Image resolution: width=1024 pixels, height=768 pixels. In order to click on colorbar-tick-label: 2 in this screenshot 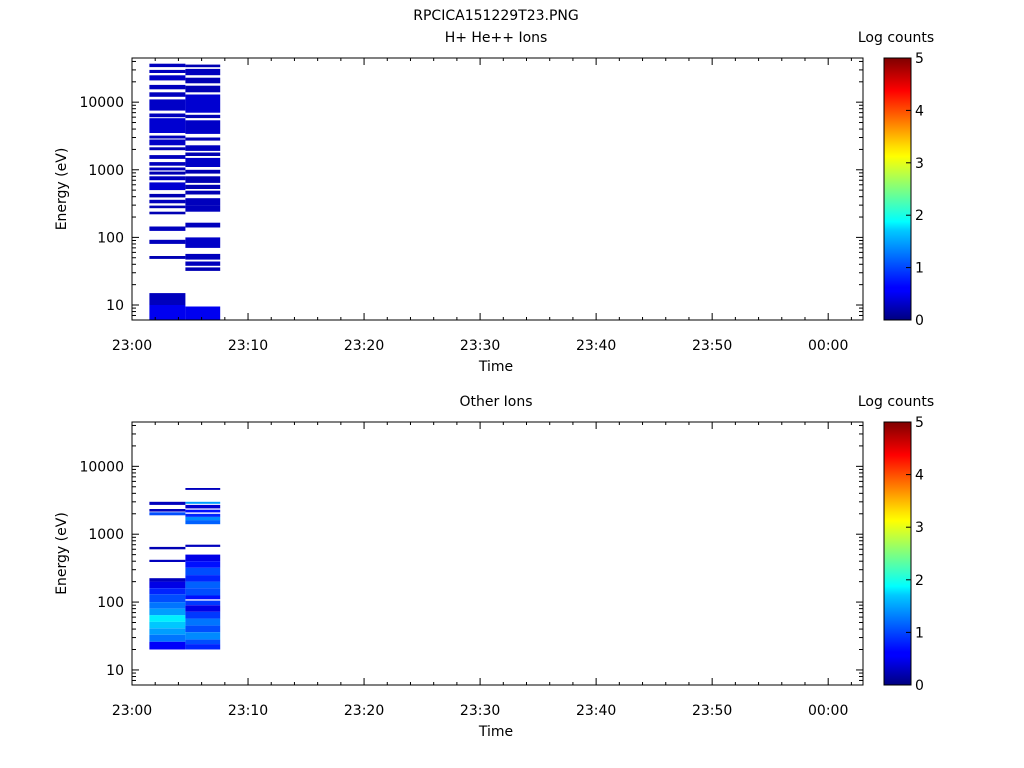, I will do `click(919, 216)`.